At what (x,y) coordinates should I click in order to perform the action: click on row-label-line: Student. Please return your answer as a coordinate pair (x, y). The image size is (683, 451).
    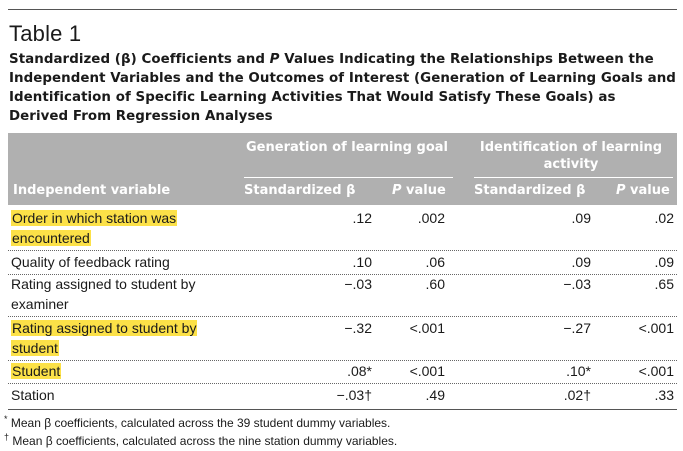
    Looking at the image, I should click on (36, 371).